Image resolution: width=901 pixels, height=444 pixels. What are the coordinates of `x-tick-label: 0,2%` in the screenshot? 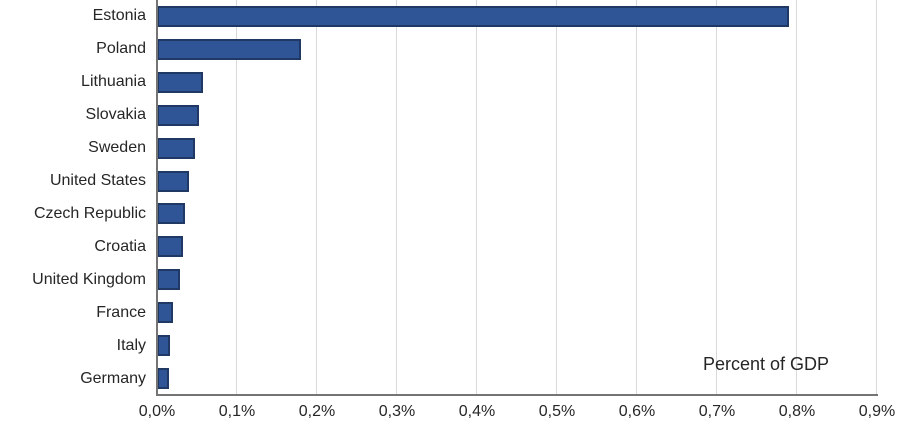 It's located at (317, 411).